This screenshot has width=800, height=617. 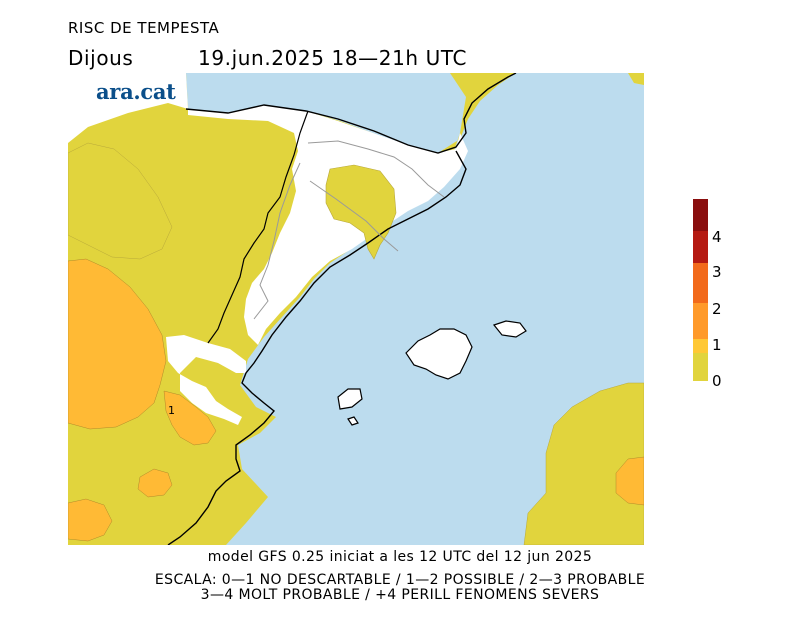 What do you see at coordinates (136, 91) in the screenshot?
I see `ara-cat-logo: ara.cat` at bounding box center [136, 91].